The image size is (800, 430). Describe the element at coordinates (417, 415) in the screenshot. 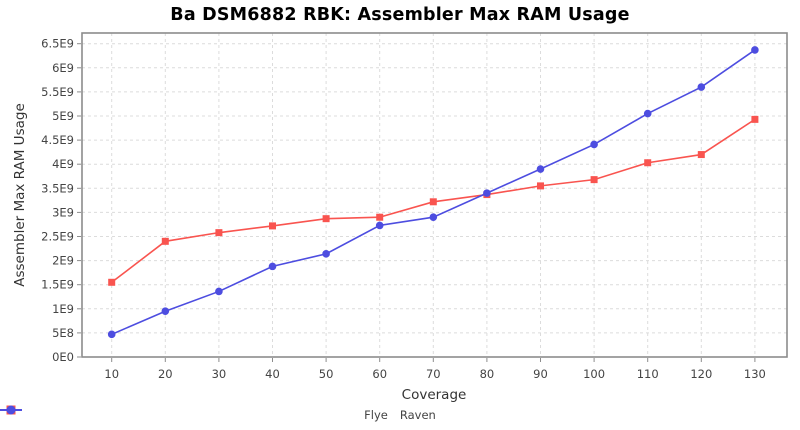

I see `legend-label-raven: Raven` at that location.